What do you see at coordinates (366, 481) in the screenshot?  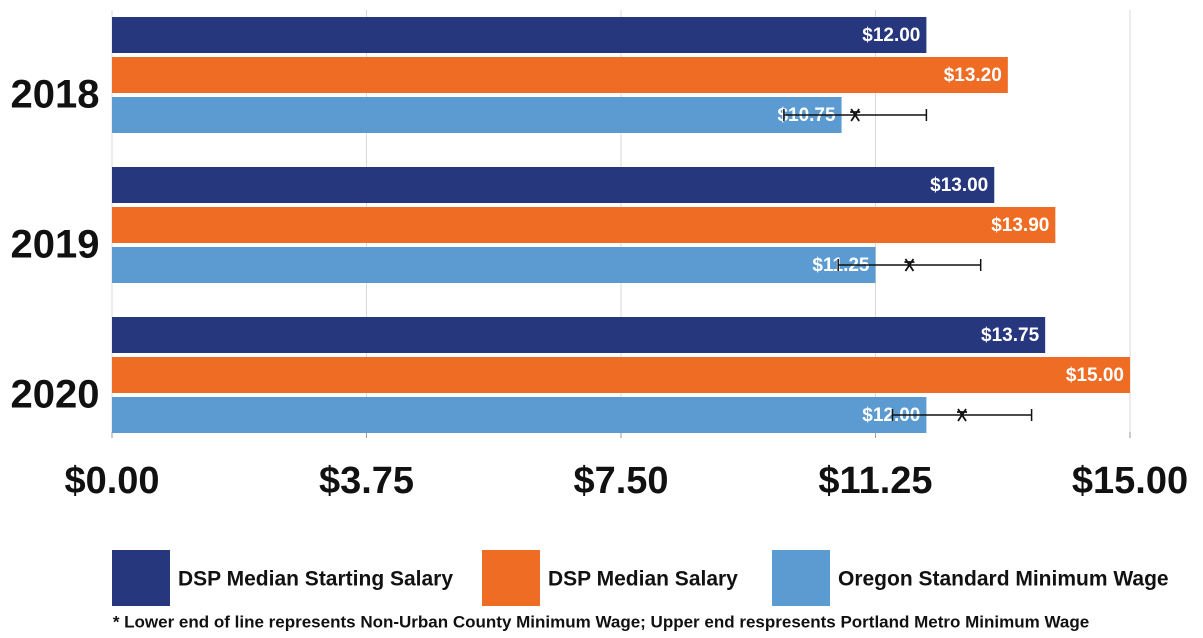 I see `x-tick-label: $3.75` at bounding box center [366, 481].